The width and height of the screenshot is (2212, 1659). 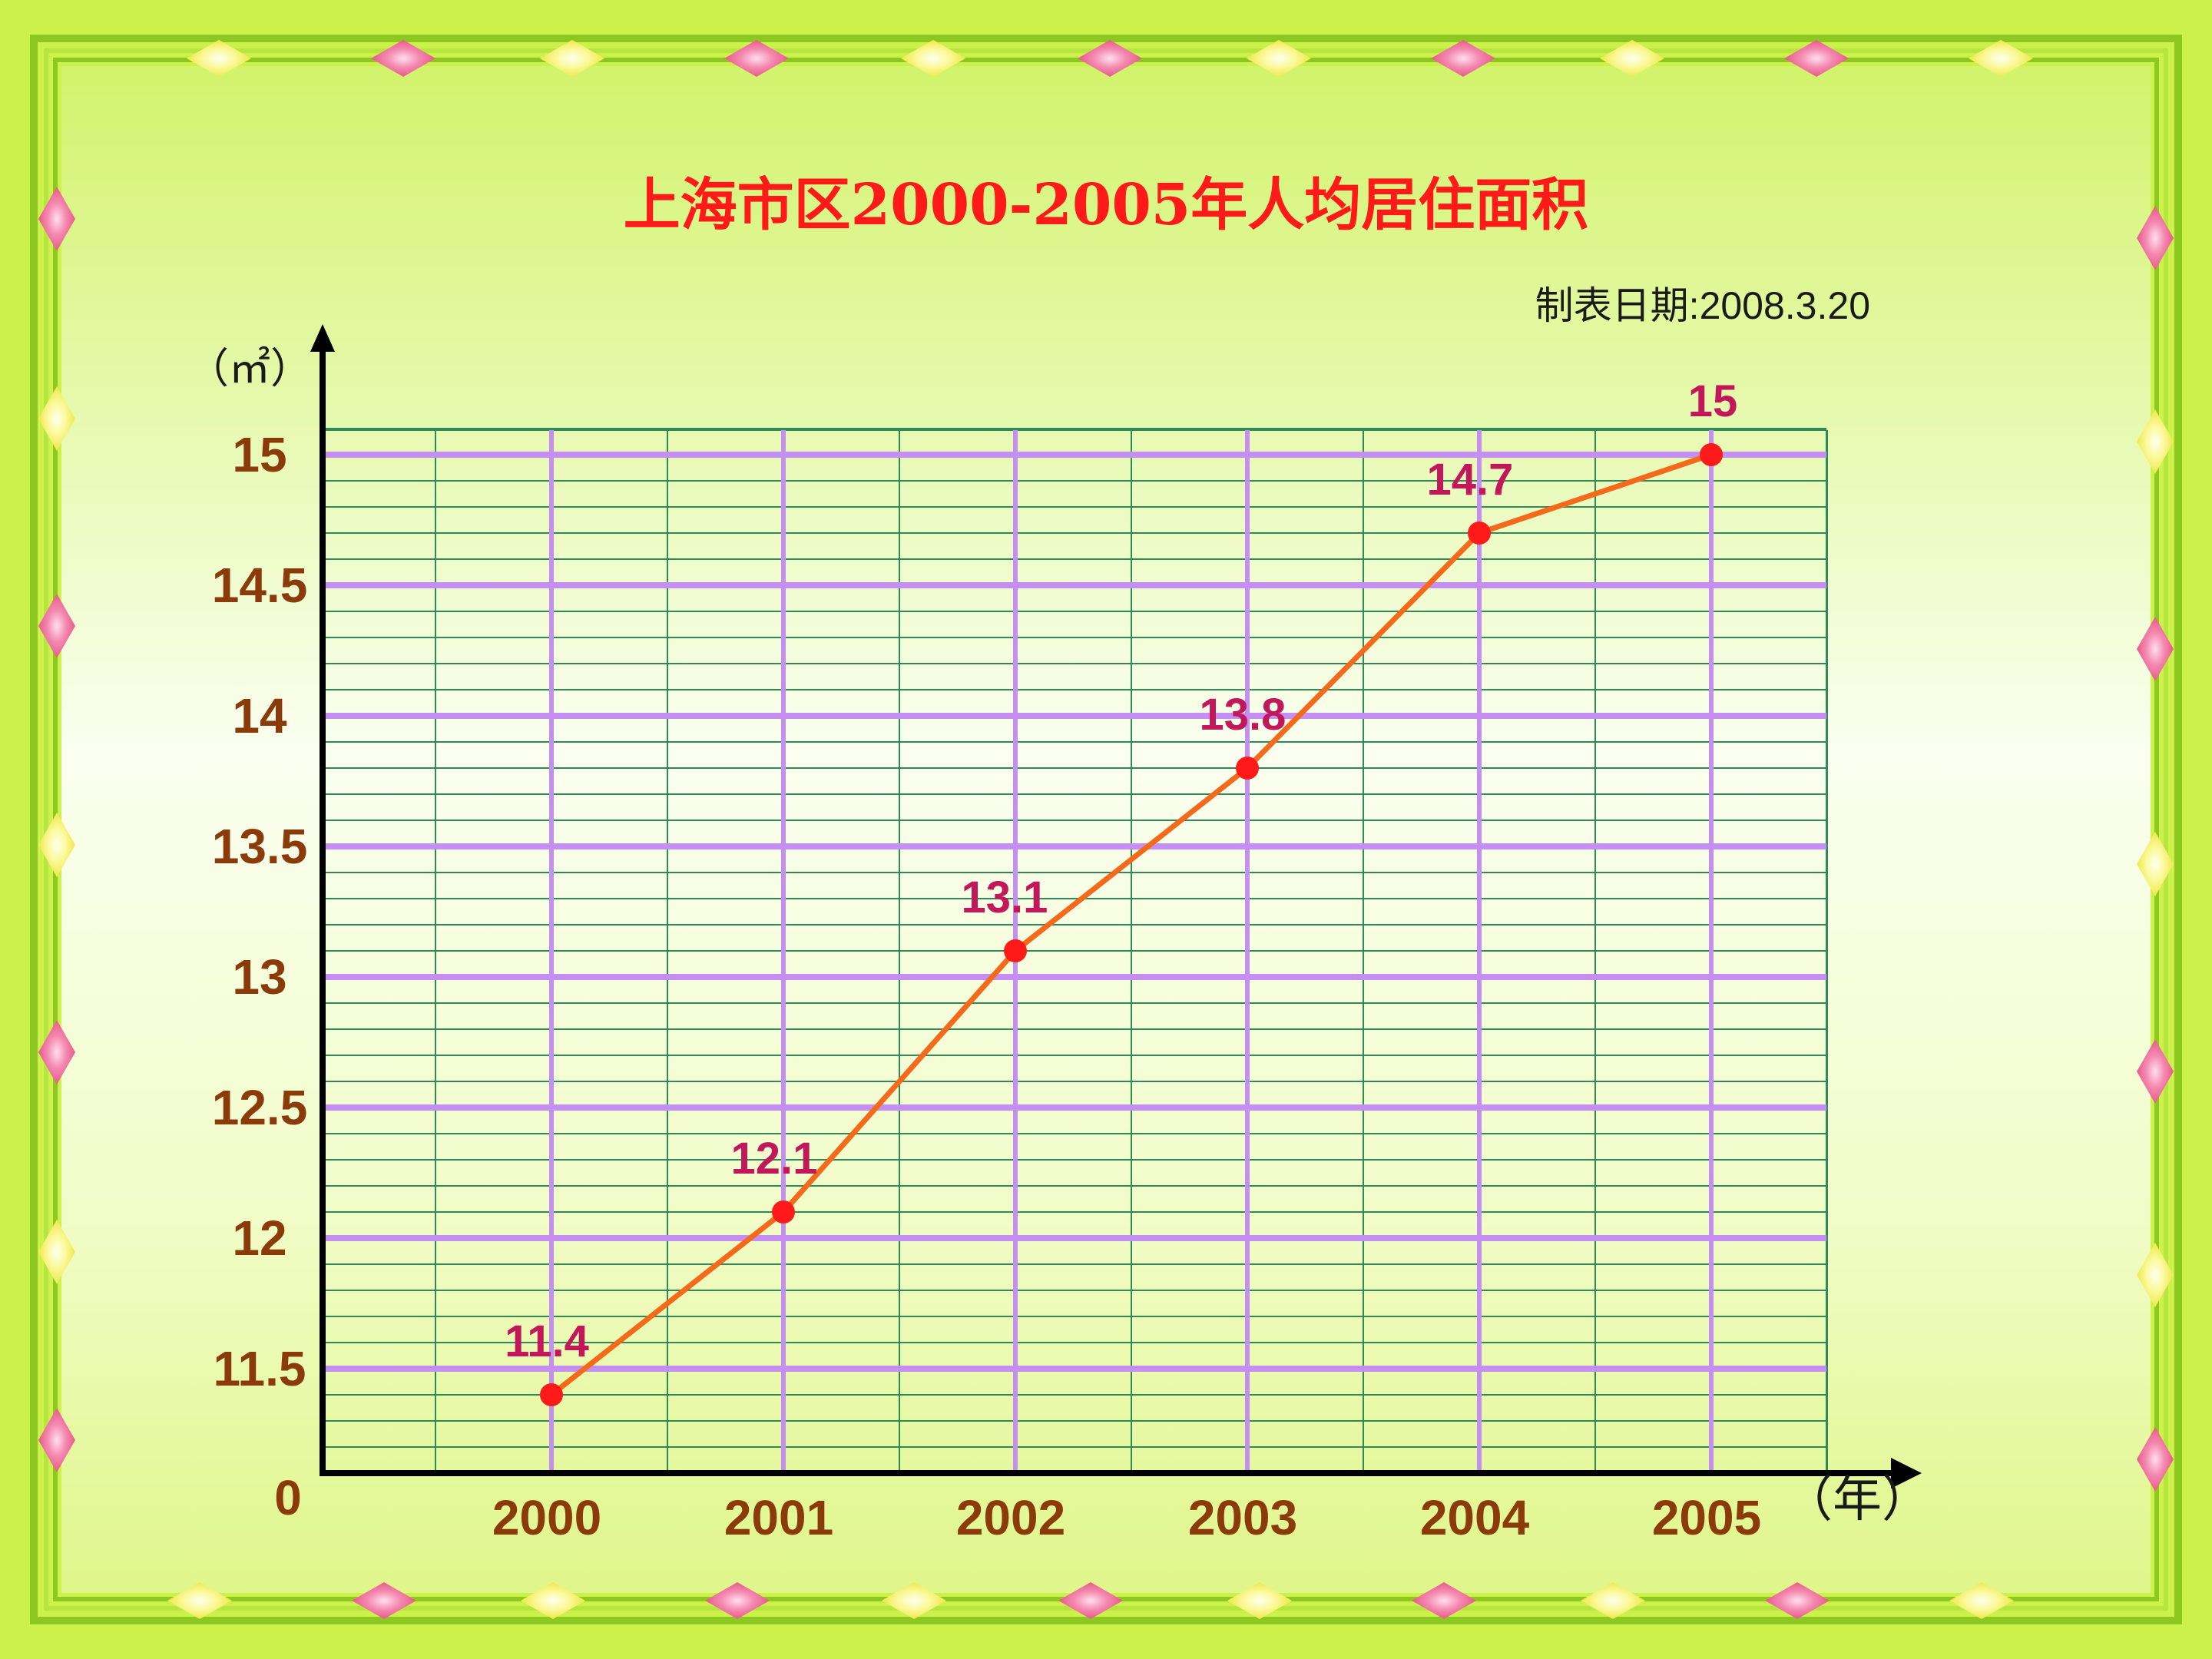 What do you see at coordinates (259, 1238) in the screenshot?
I see `y-tick-label: 12` at bounding box center [259, 1238].